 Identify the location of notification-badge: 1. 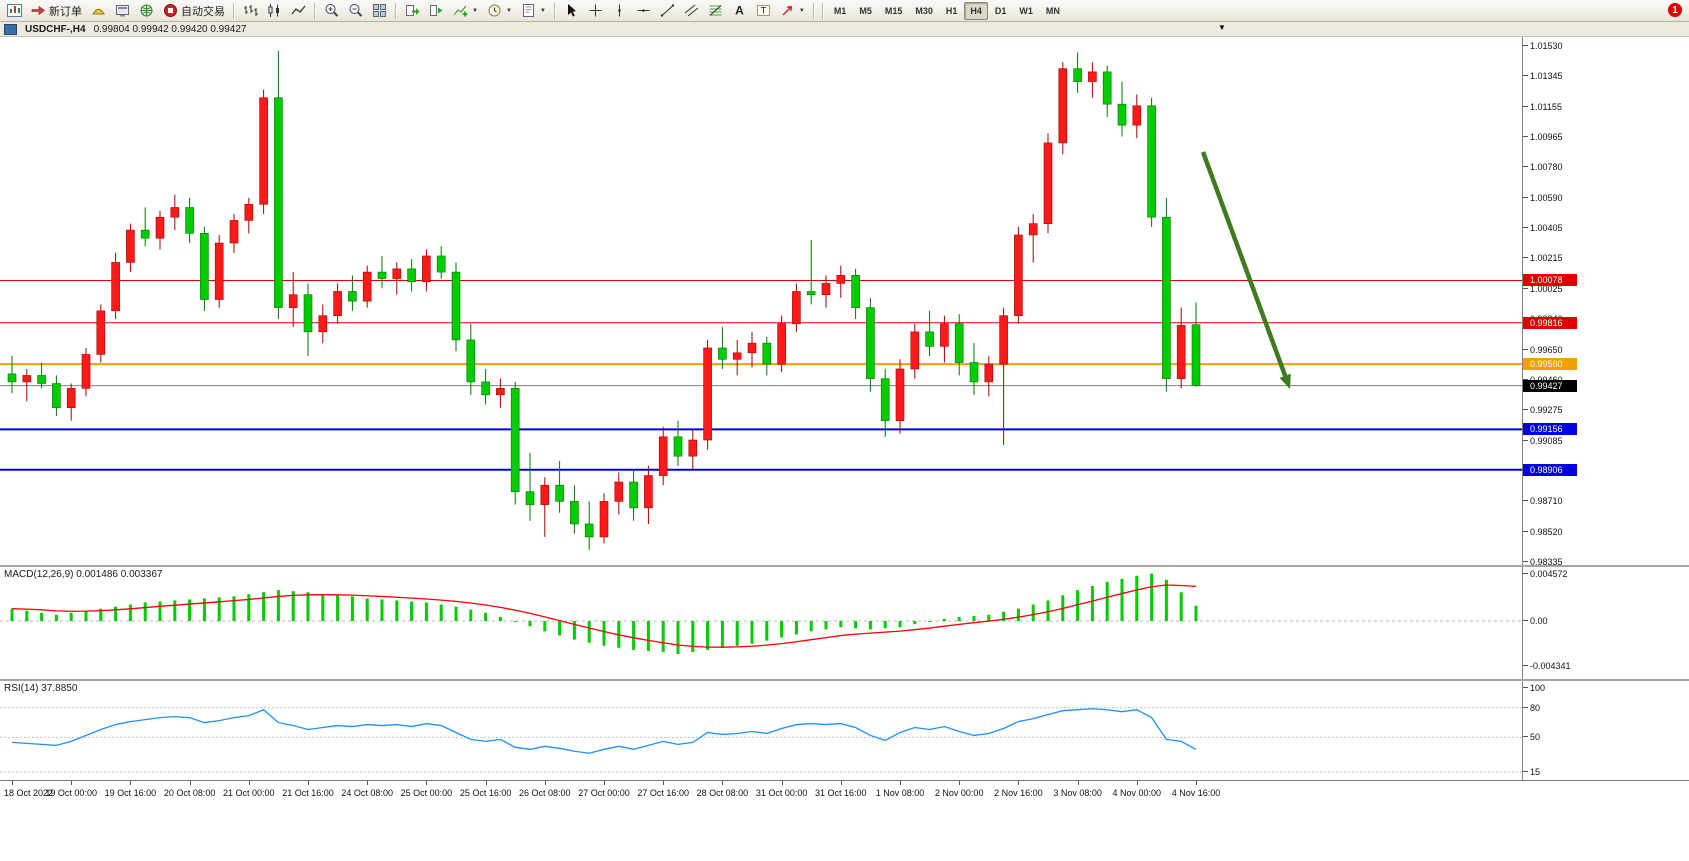
(1675, 10).